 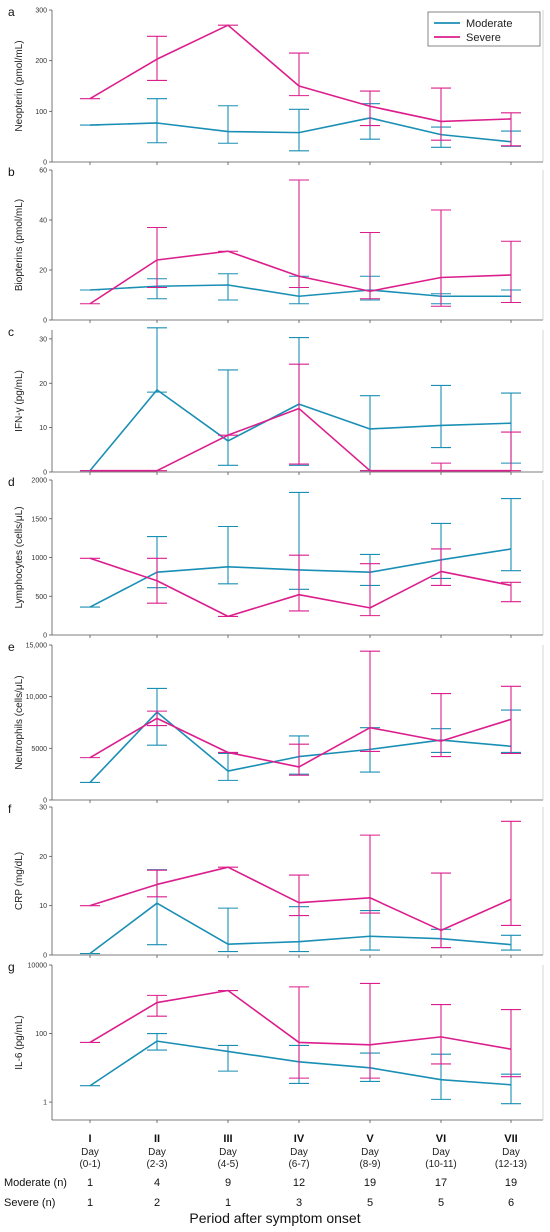 I want to click on y-tick-label-c: 20, so click(x=43, y=384).